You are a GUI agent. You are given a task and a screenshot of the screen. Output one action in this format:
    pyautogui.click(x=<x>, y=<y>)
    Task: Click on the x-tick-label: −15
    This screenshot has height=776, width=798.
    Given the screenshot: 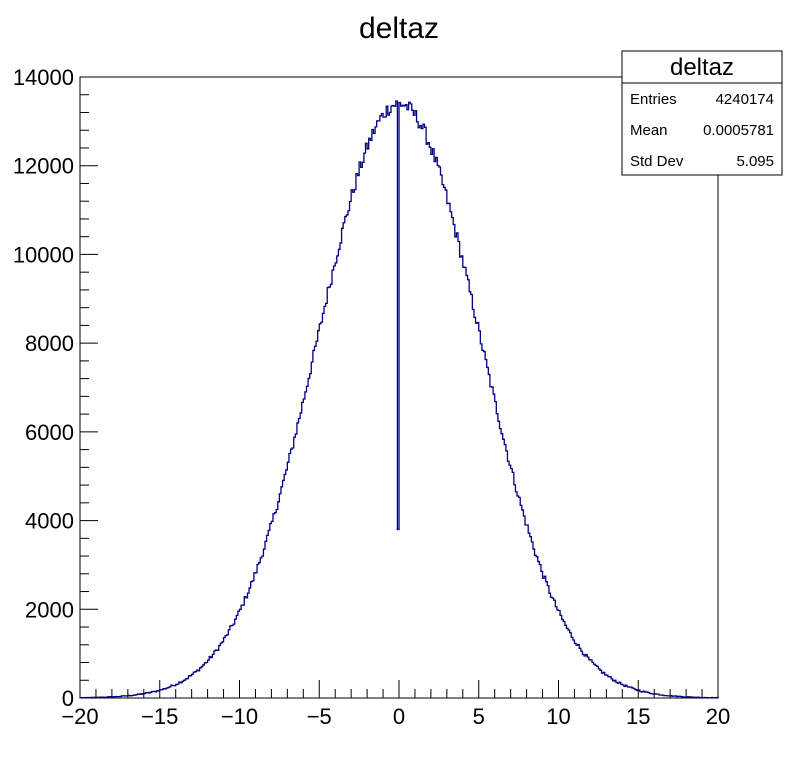 What is the action you would take?
    pyautogui.click(x=159, y=716)
    